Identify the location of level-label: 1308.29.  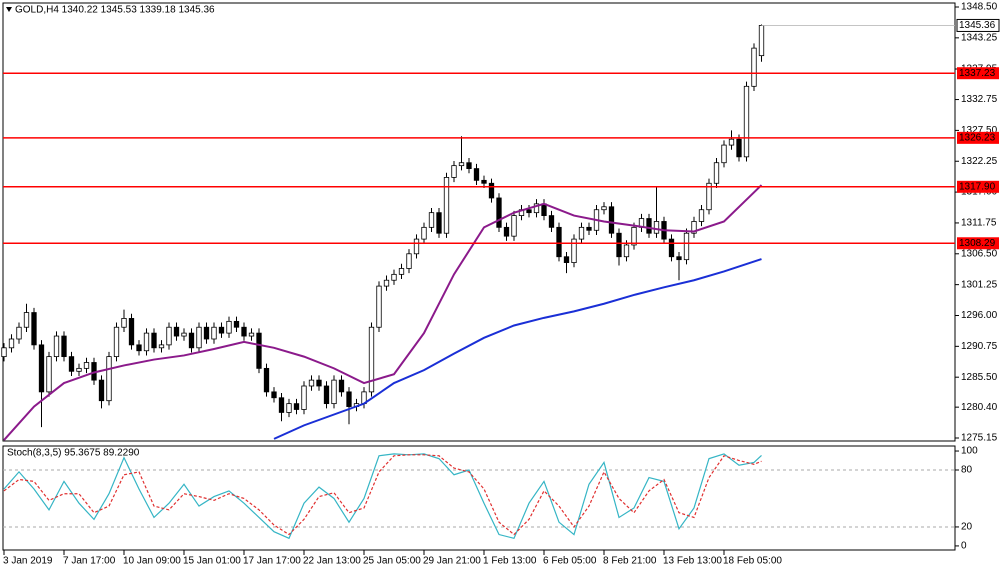
(977, 243).